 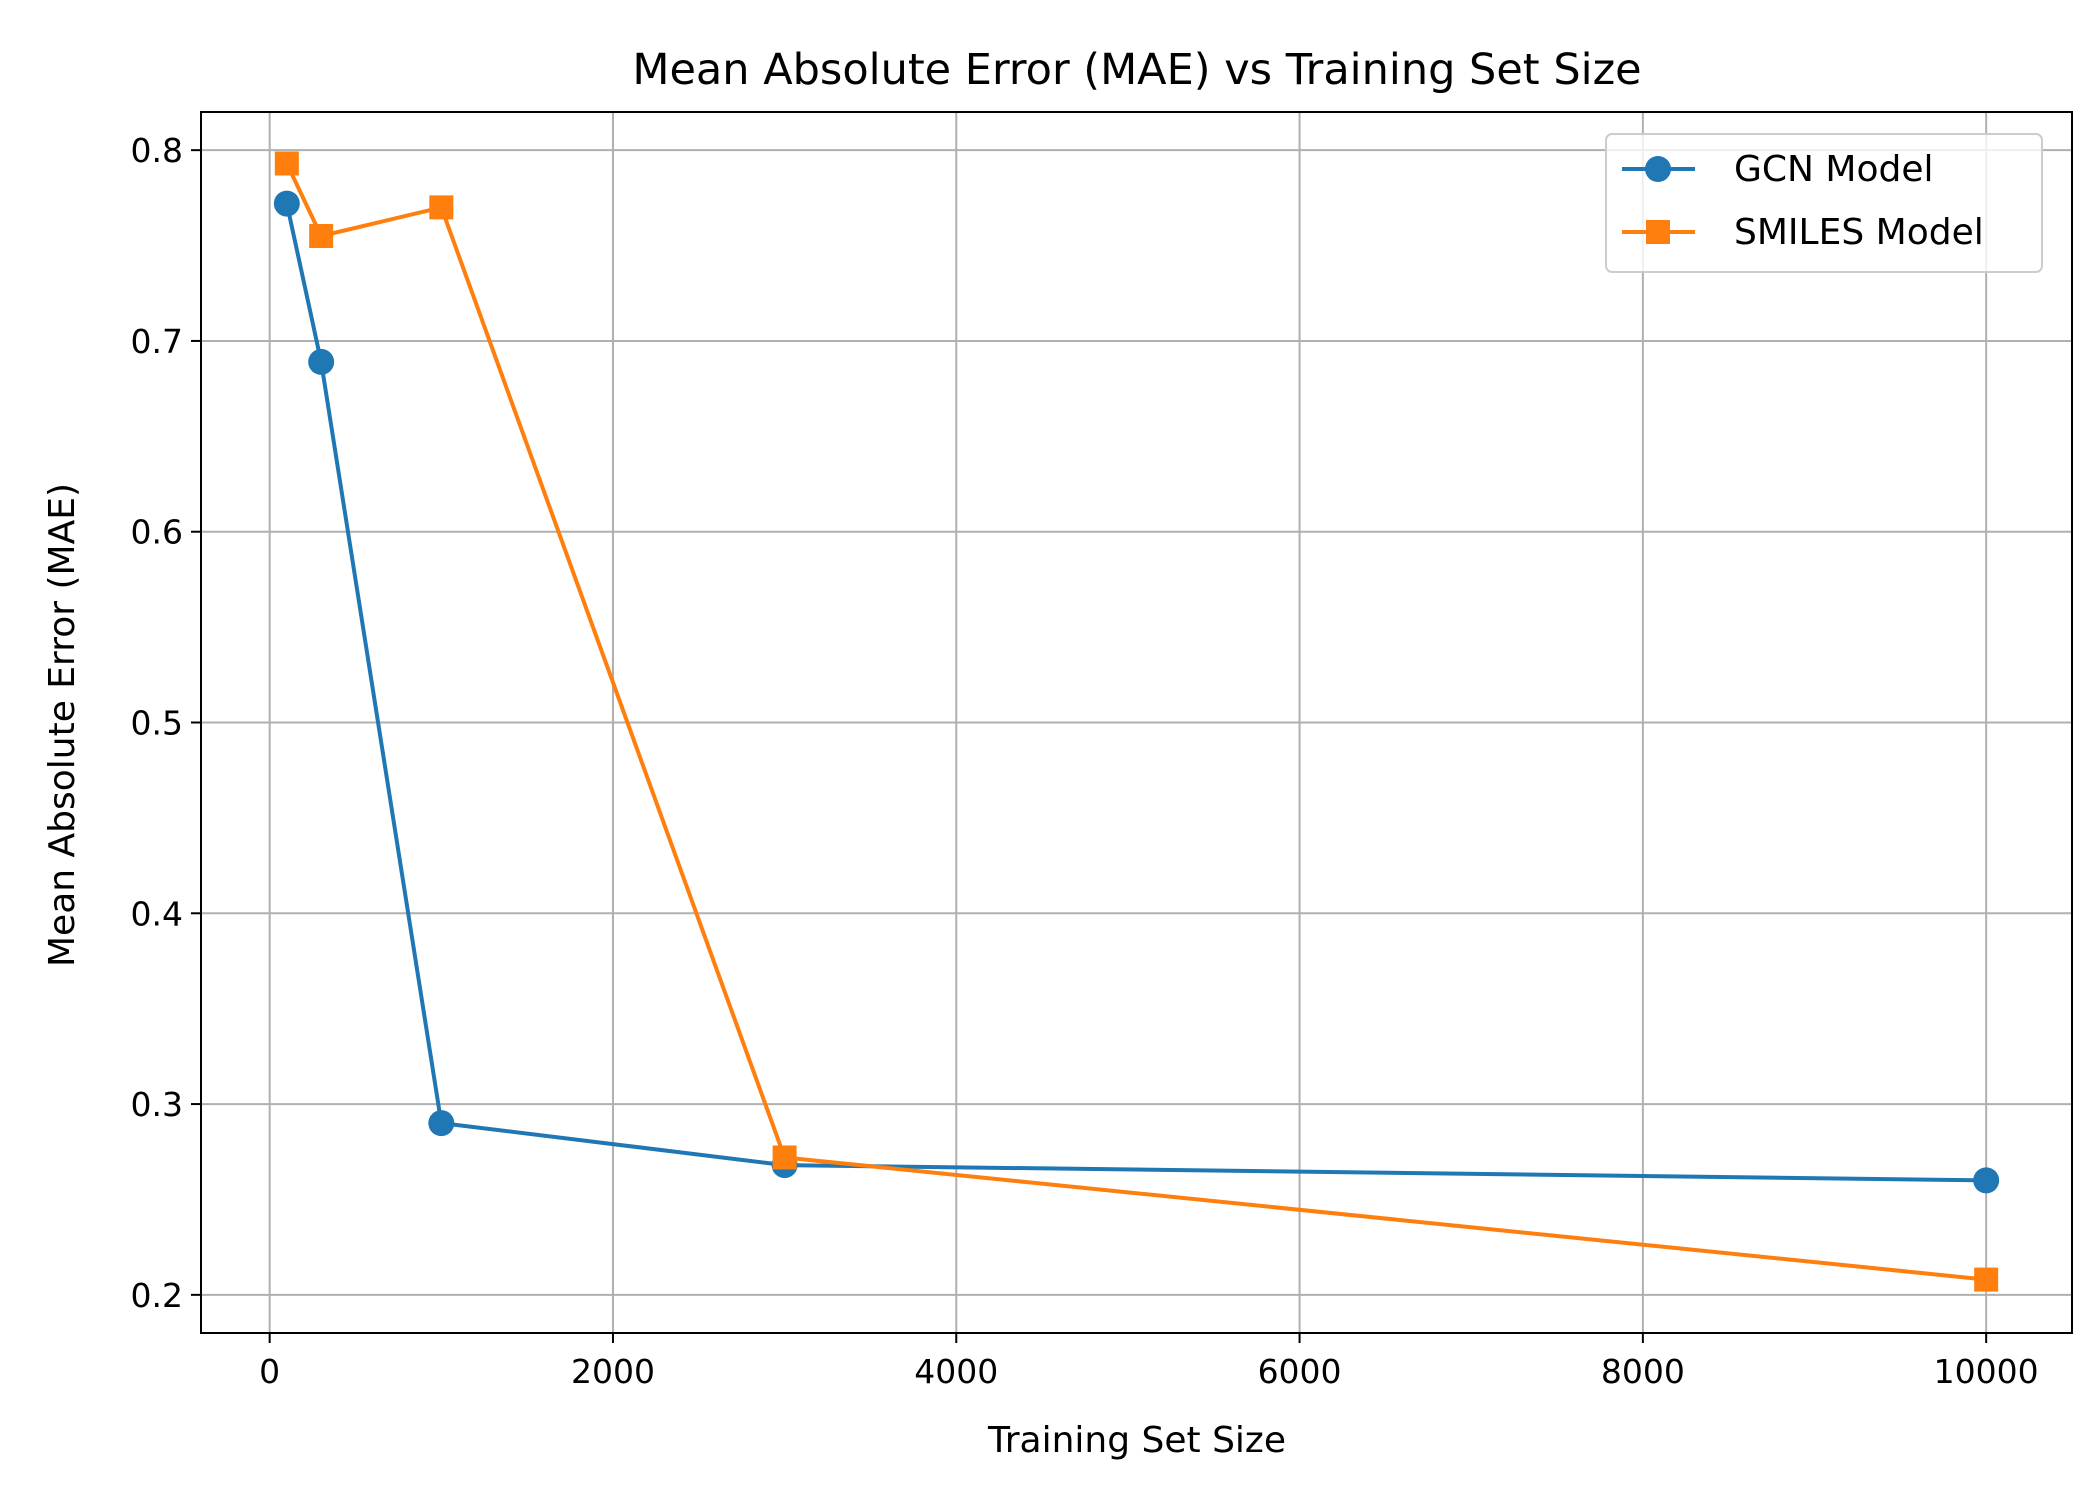 I want to click on y-tick-label: 0.3, so click(x=157, y=1104).